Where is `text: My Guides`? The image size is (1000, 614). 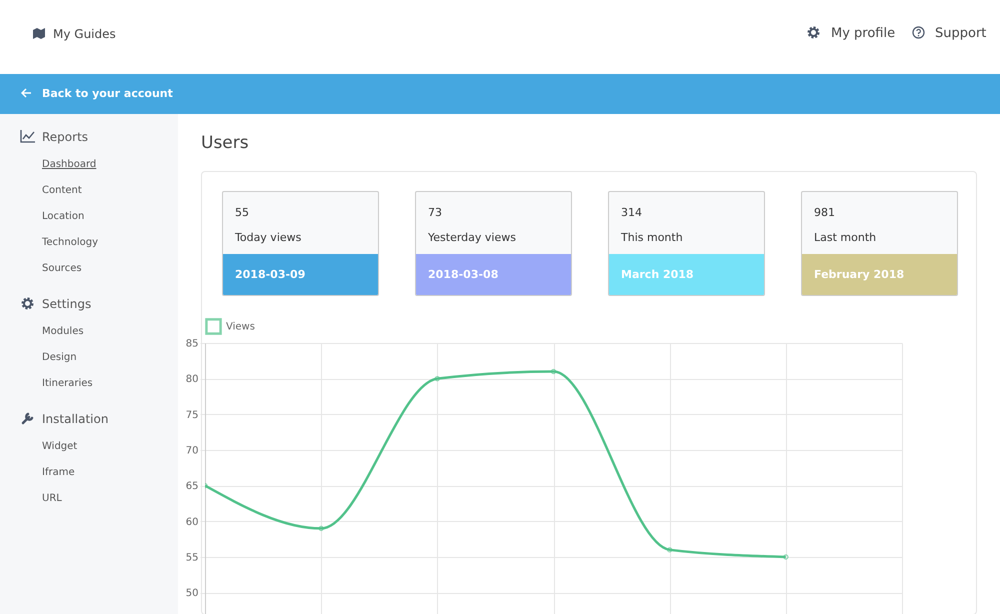
text: My Guides is located at coordinates (84, 34).